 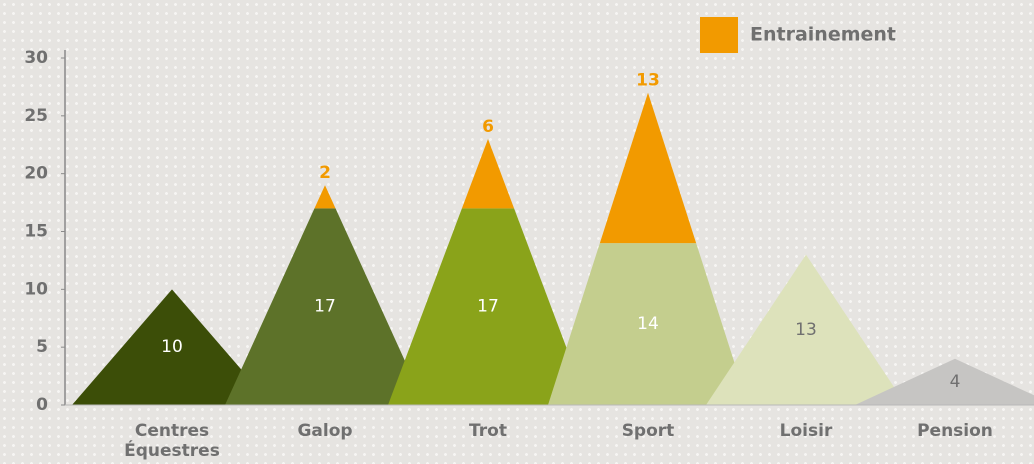 What do you see at coordinates (488, 431) in the screenshot?
I see `x-tick-label: Trot` at bounding box center [488, 431].